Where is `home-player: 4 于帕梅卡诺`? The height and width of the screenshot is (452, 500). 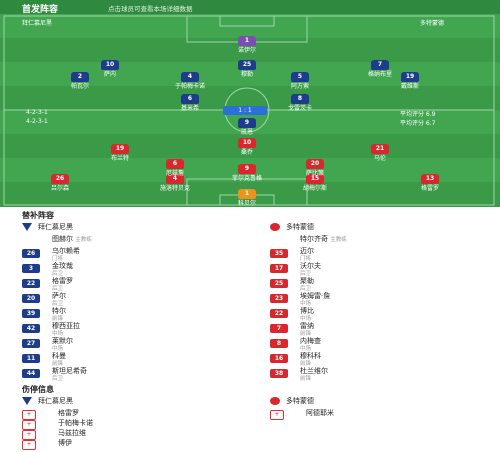 home-player: 4 于帕梅卡诺 is located at coordinates (190, 81).